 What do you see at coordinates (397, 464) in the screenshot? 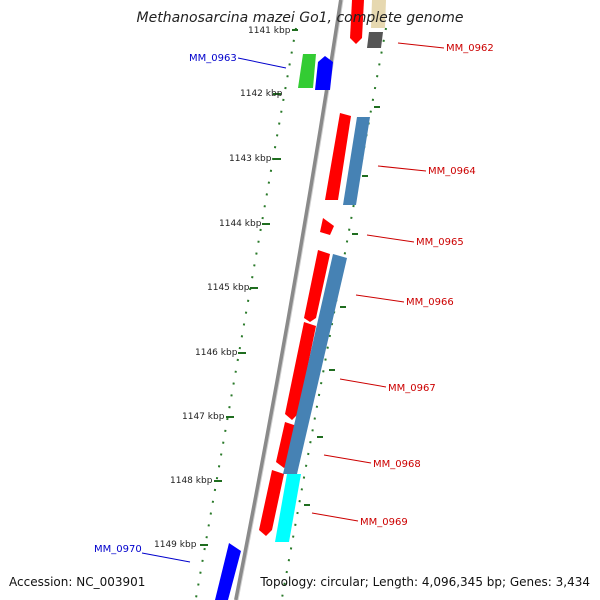
I see `gene-label-mm0968: MM_0968` at bounding box center [397, 464].